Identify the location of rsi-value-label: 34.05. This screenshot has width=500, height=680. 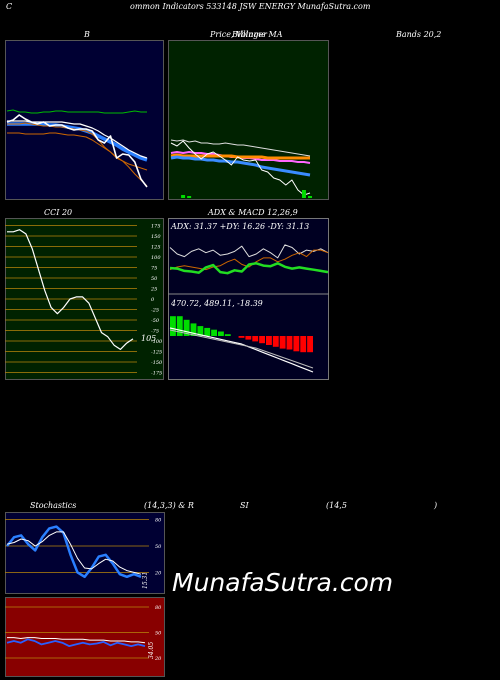
(151, 650).